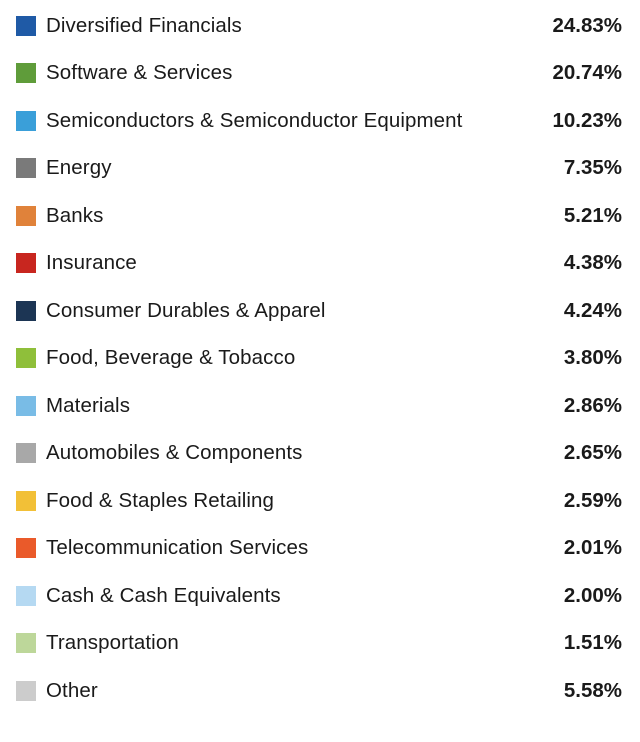 This screenshot has height=742, width=640. What do you see at coordinates (319, 691) in the screenshot?
I see `legend-row: Other 5.58%` at bounding box center [319, 691].